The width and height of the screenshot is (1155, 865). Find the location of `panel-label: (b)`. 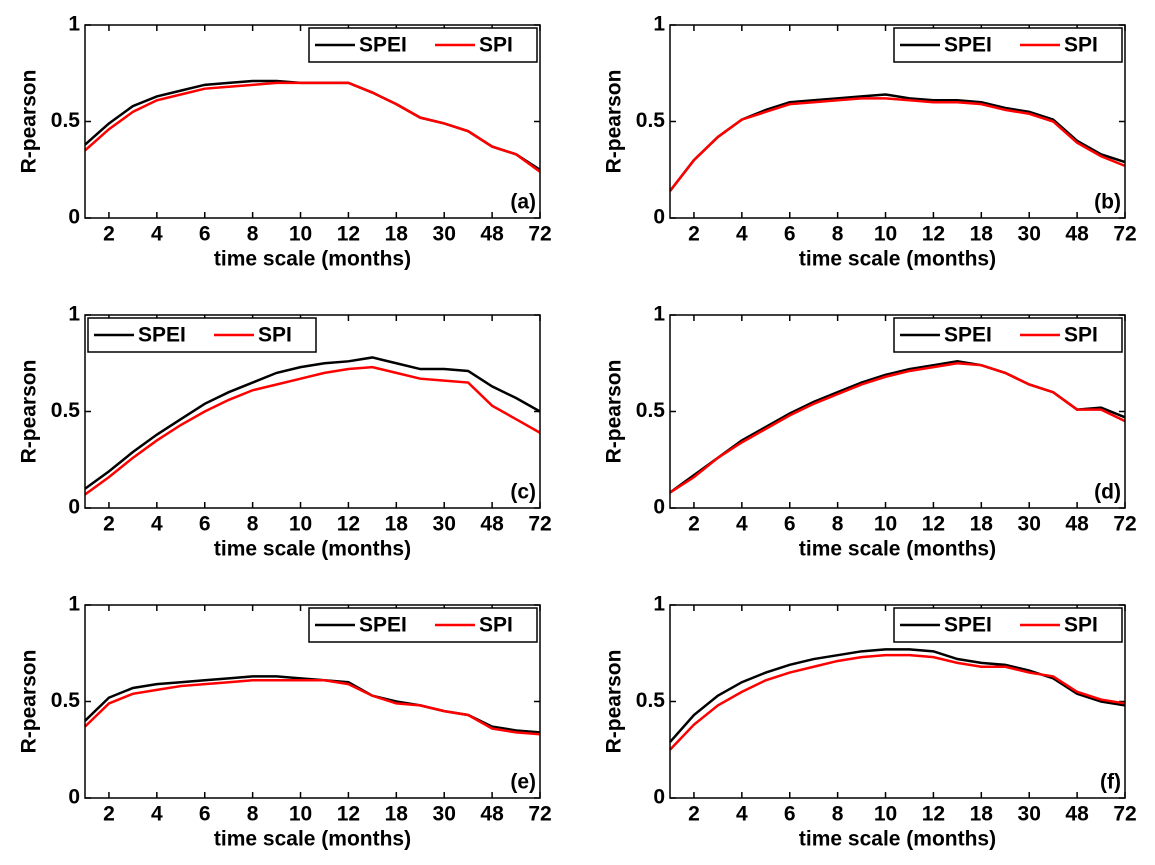

panel-label: (b) is located at coordinates (1107, 202).